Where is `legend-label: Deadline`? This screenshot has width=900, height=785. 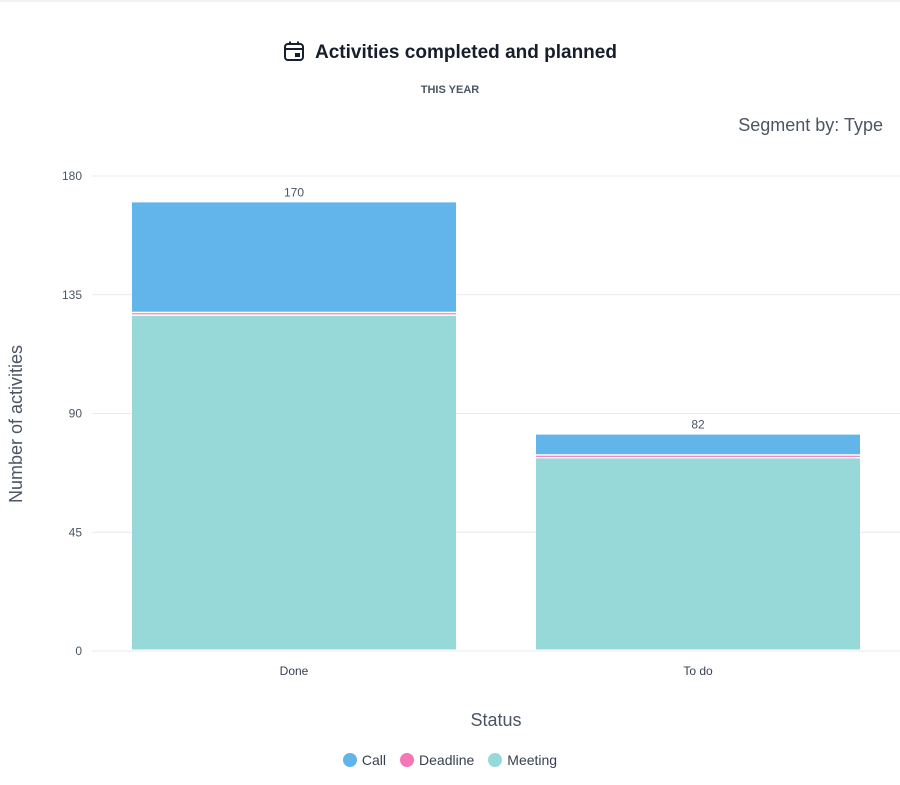
legend-label: Deadline is located at coordinates (447, 760).